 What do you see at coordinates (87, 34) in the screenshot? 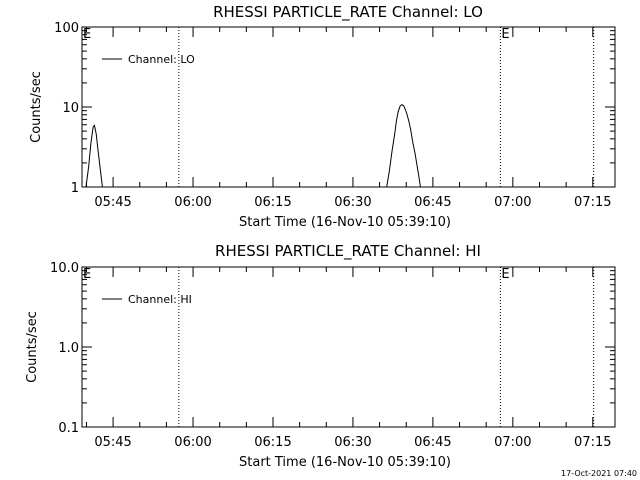
I see `panel-lo-corner-label: E` at bounding box center [87, 34].